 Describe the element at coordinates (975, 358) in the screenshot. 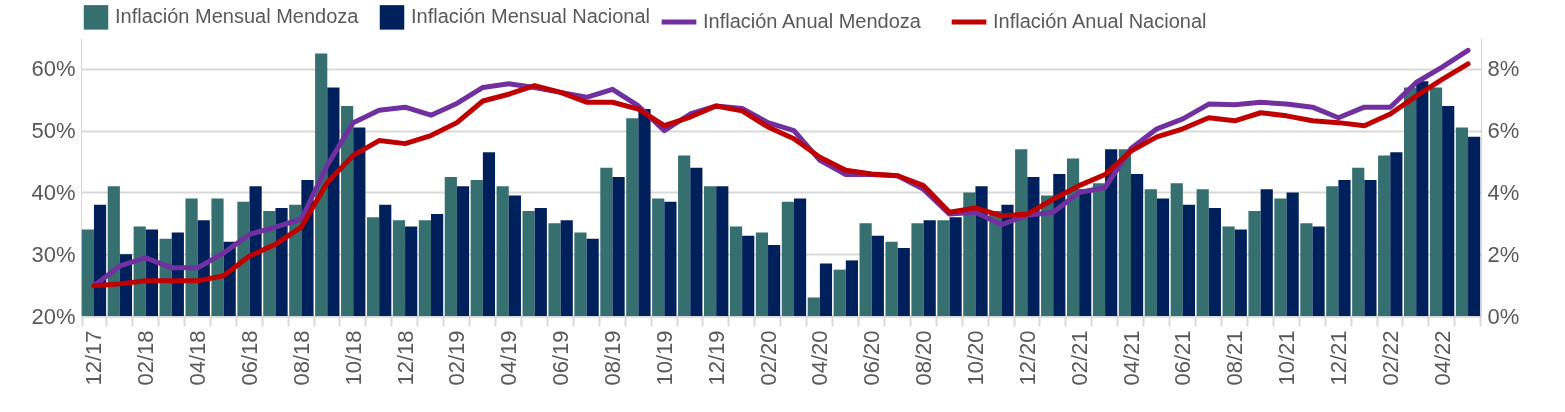

I see `x-tick-label: 10/20` at that location.